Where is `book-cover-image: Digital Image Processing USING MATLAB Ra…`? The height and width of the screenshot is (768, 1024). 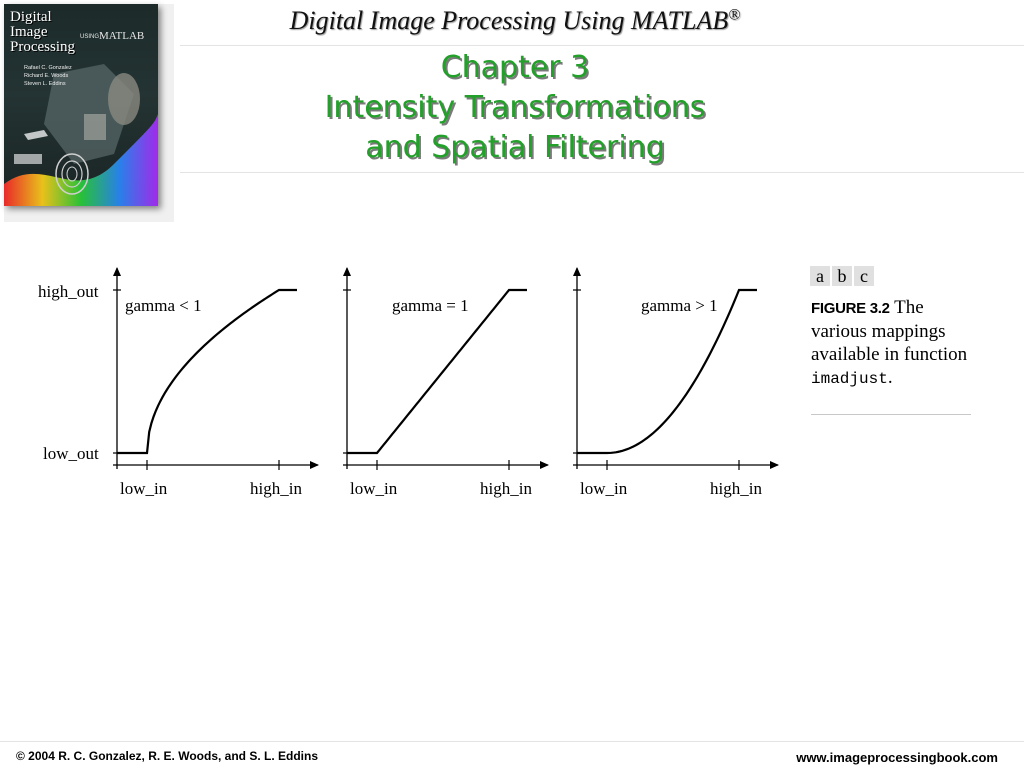 book-cover-image: Digital Image Processing USING MATLAB Ra… is located at coordinates (81, 105).